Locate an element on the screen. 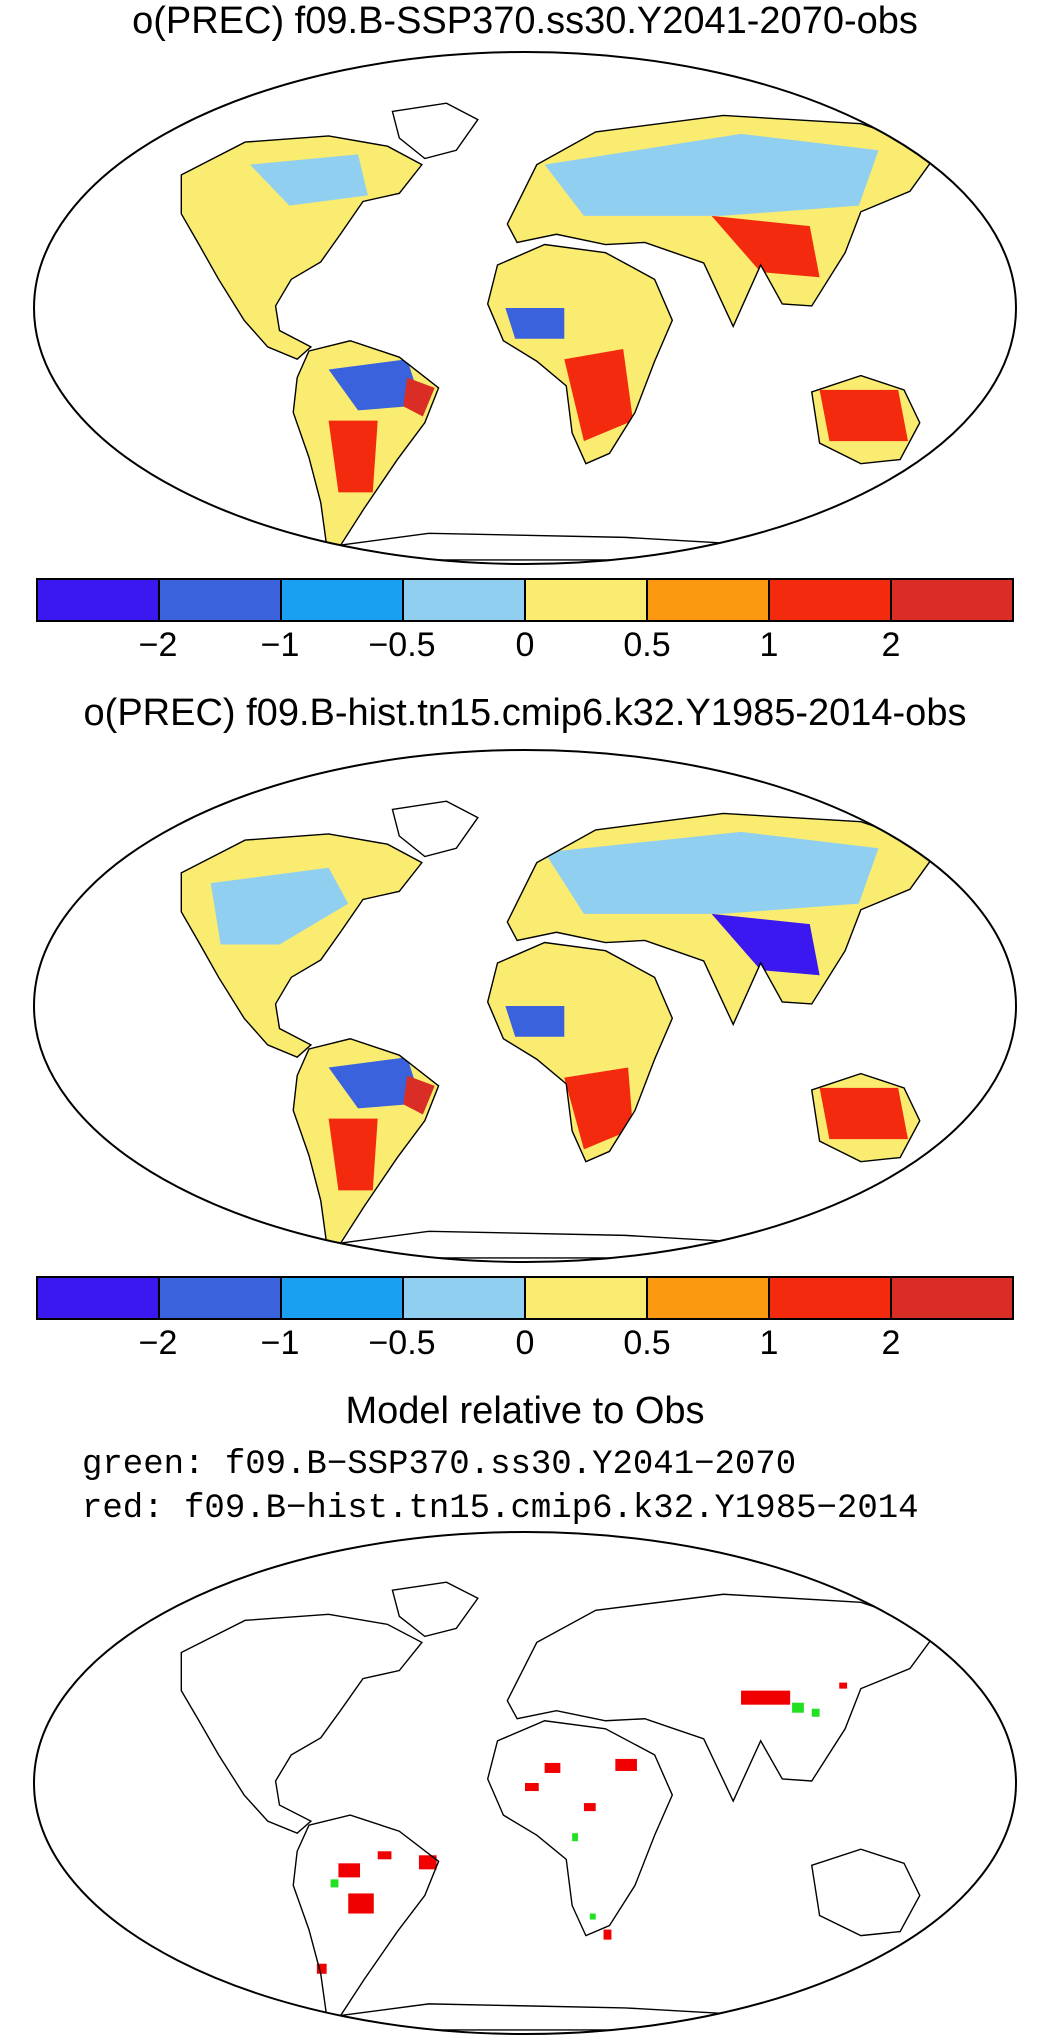  colorbar-tick-label: −1 is located at coordinates (280, 645).